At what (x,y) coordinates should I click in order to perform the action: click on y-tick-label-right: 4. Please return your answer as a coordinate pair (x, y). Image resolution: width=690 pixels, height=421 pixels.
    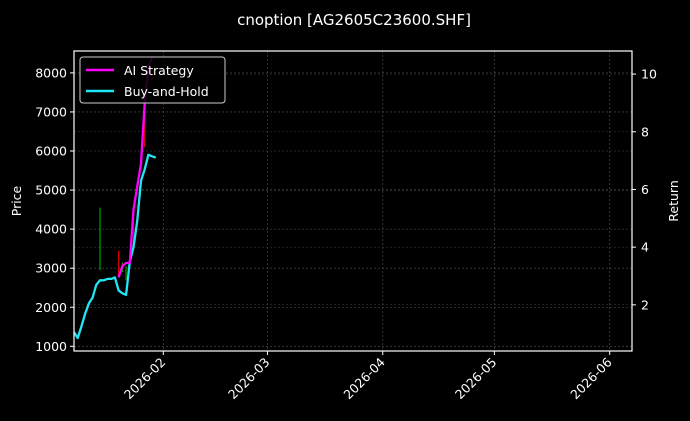
    Looking at the image, I should click on (645, 247).